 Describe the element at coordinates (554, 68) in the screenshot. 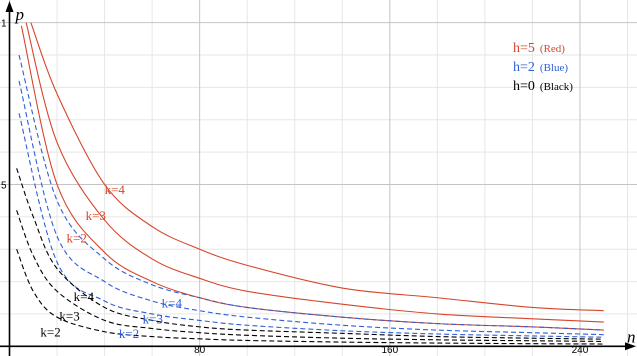

I see `legend-entry-note: (Blue)` at that location.